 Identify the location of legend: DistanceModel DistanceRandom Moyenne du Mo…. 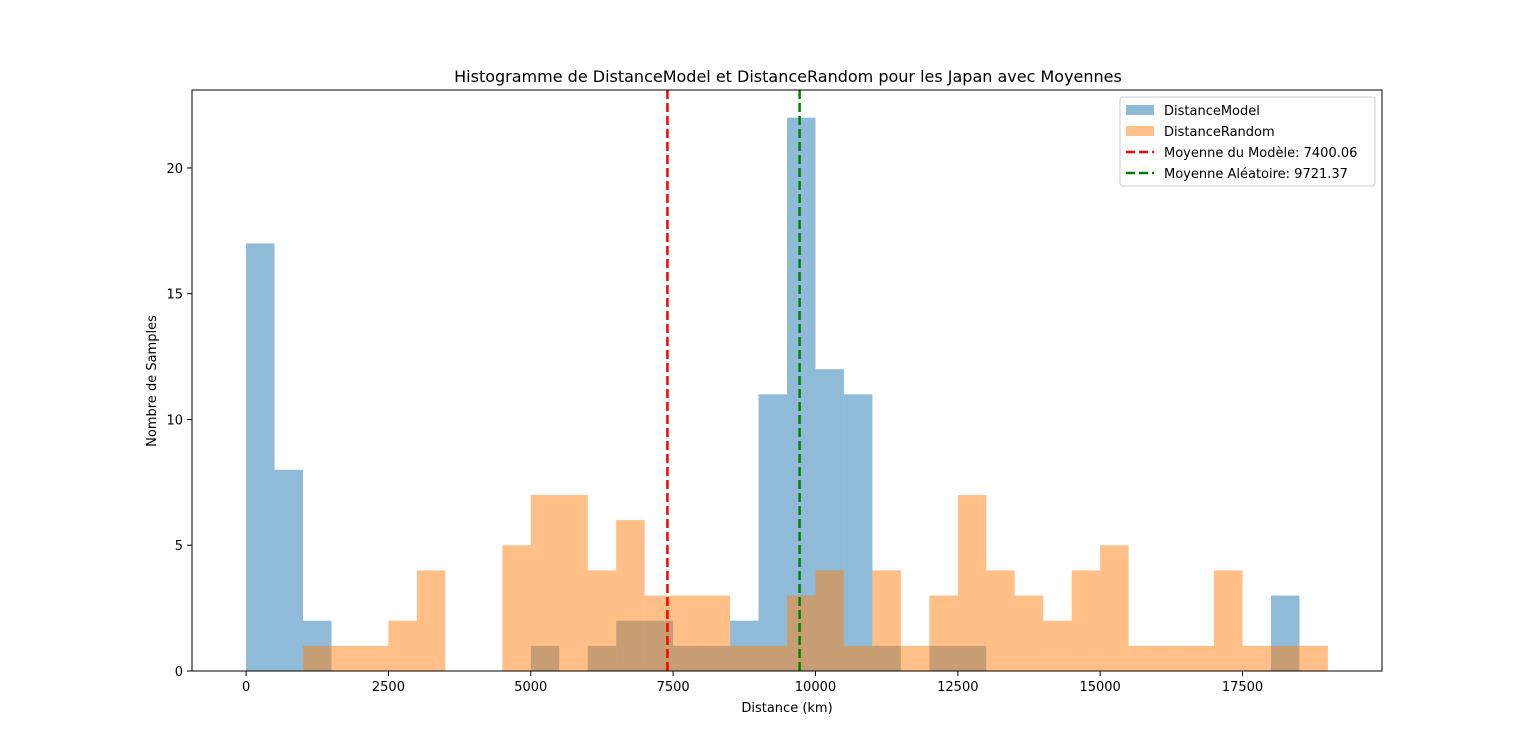
(1247, 141).